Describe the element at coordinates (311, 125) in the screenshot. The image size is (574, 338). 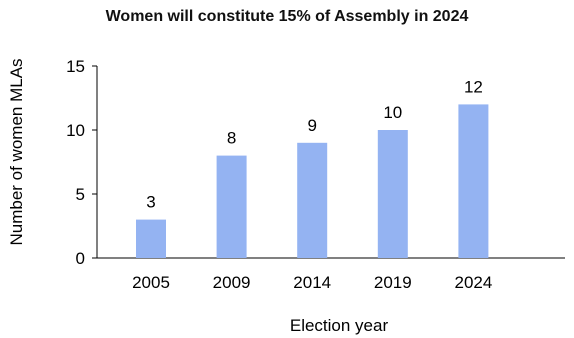
I see `data-label-2014: 9` at that location.